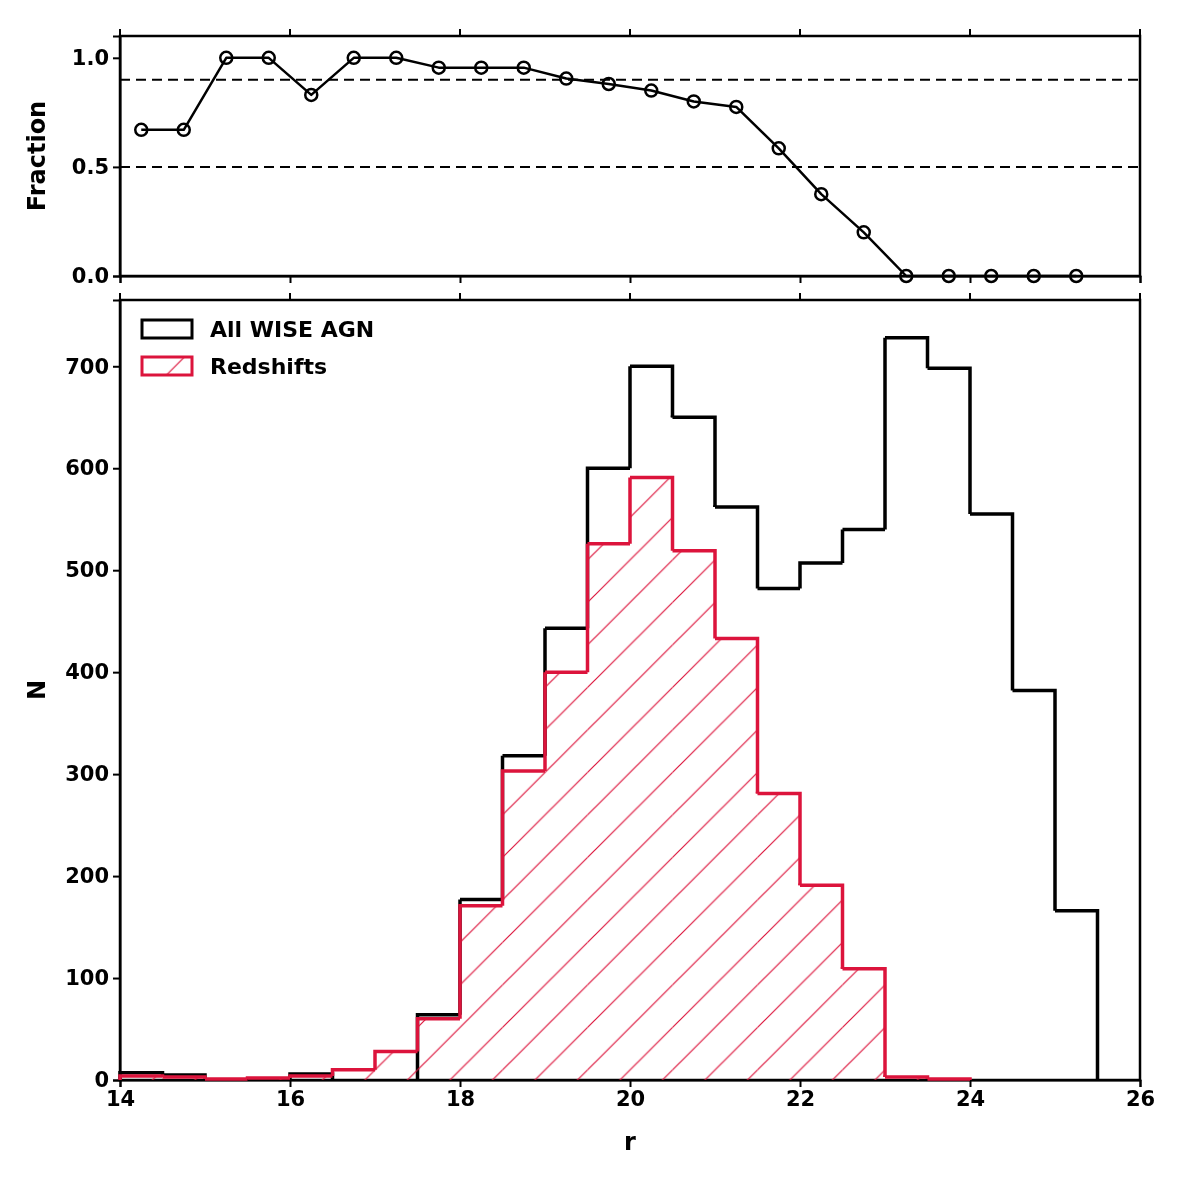 Image resolution: width=1200 pixels, height=1200 pixels. I want to click on y-tick-label: 700, so click(87, 366).